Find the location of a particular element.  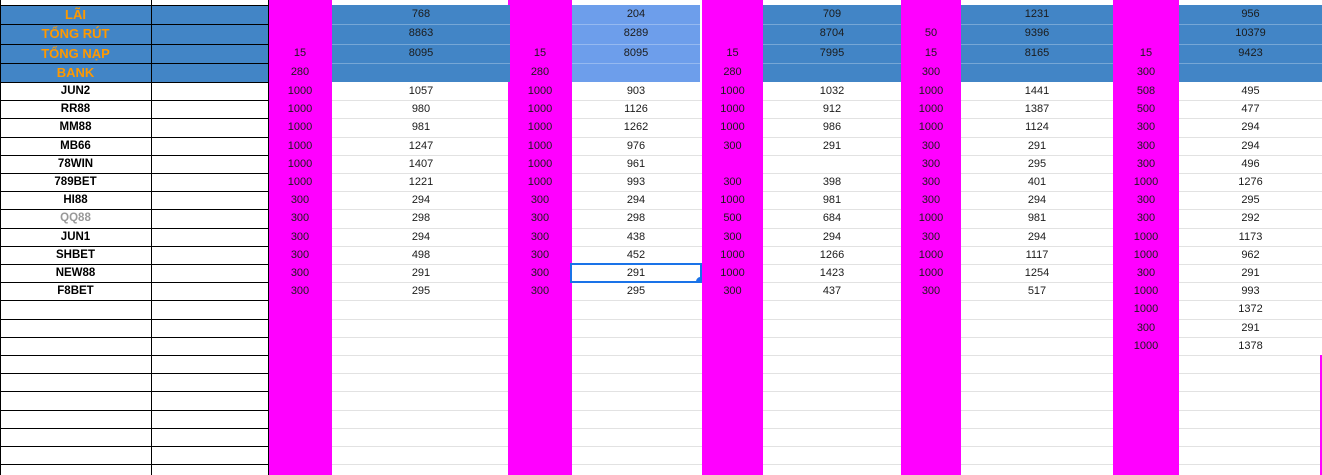

row-label-cell: F8BET is located at coordinates (75, 291).